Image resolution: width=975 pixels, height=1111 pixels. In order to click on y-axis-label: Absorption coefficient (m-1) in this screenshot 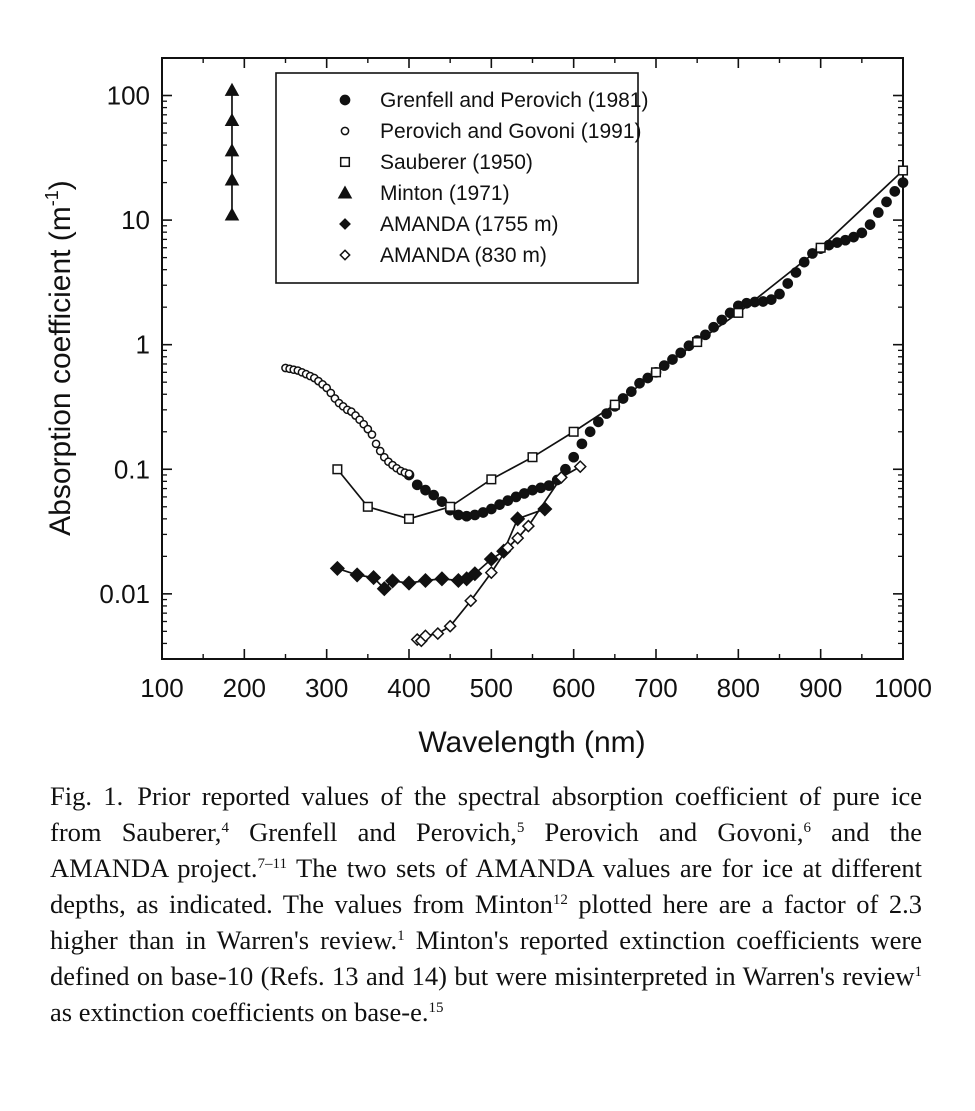, I will do `click(59, 358)`.